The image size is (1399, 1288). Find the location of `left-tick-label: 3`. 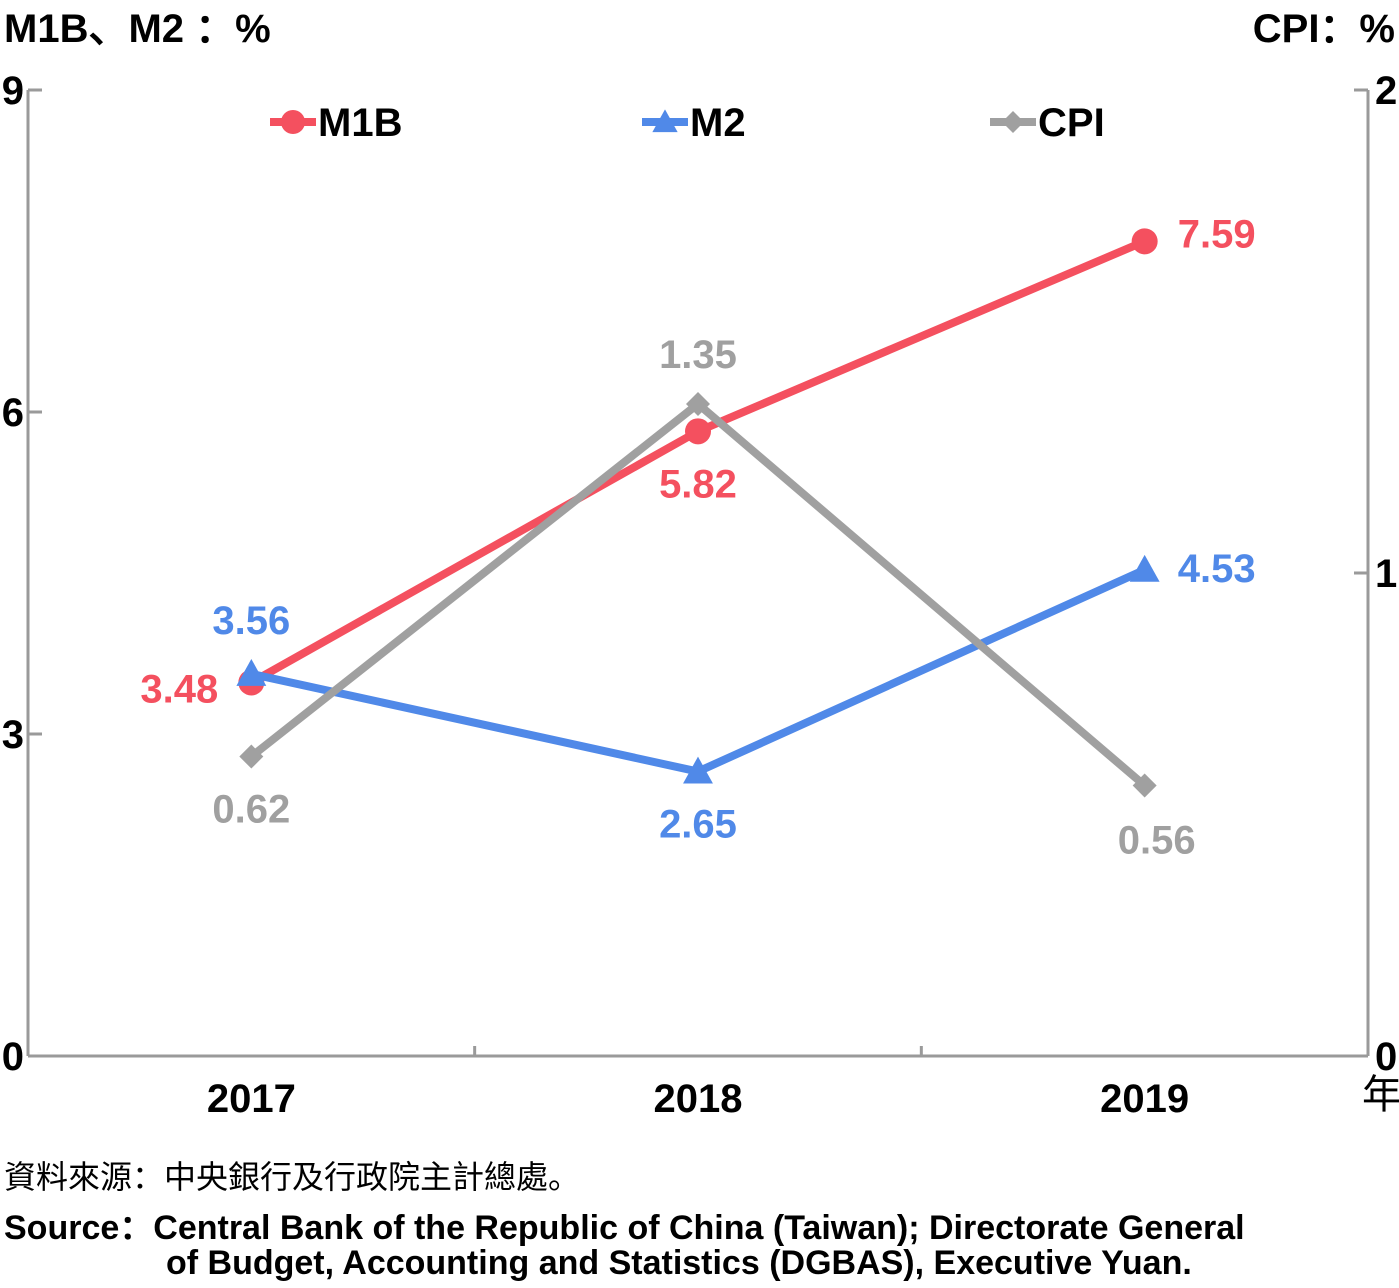

left-tick-label: 3 is located at coordinates (13, 735).